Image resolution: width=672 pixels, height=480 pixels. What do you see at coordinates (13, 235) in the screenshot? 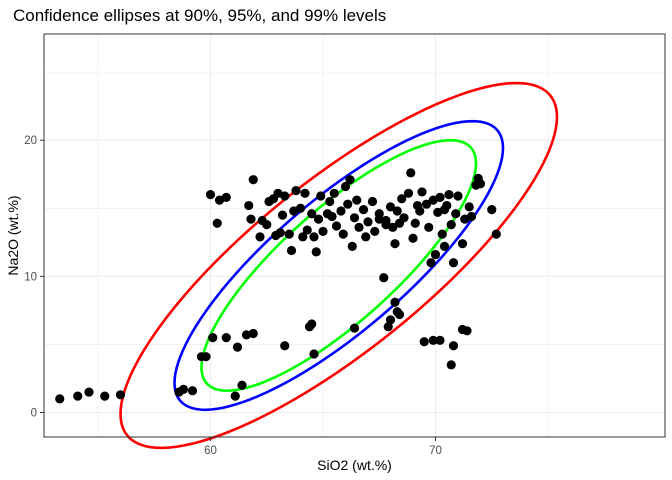
I see `y-axis-title: Na2O (wt.%)` at bounding box center [13, 235].